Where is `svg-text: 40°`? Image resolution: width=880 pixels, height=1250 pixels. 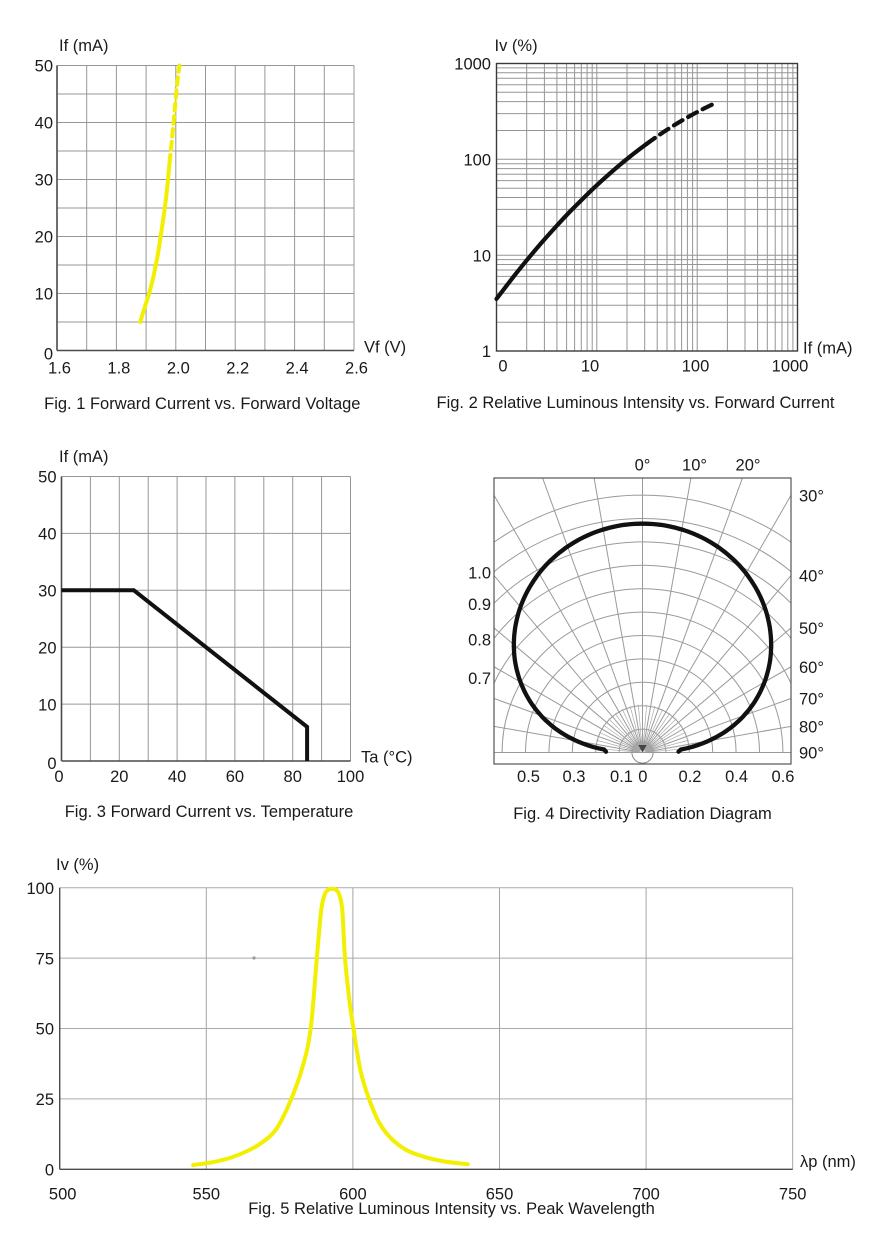 svg-text: 40° is located at coordinates (811, 577).